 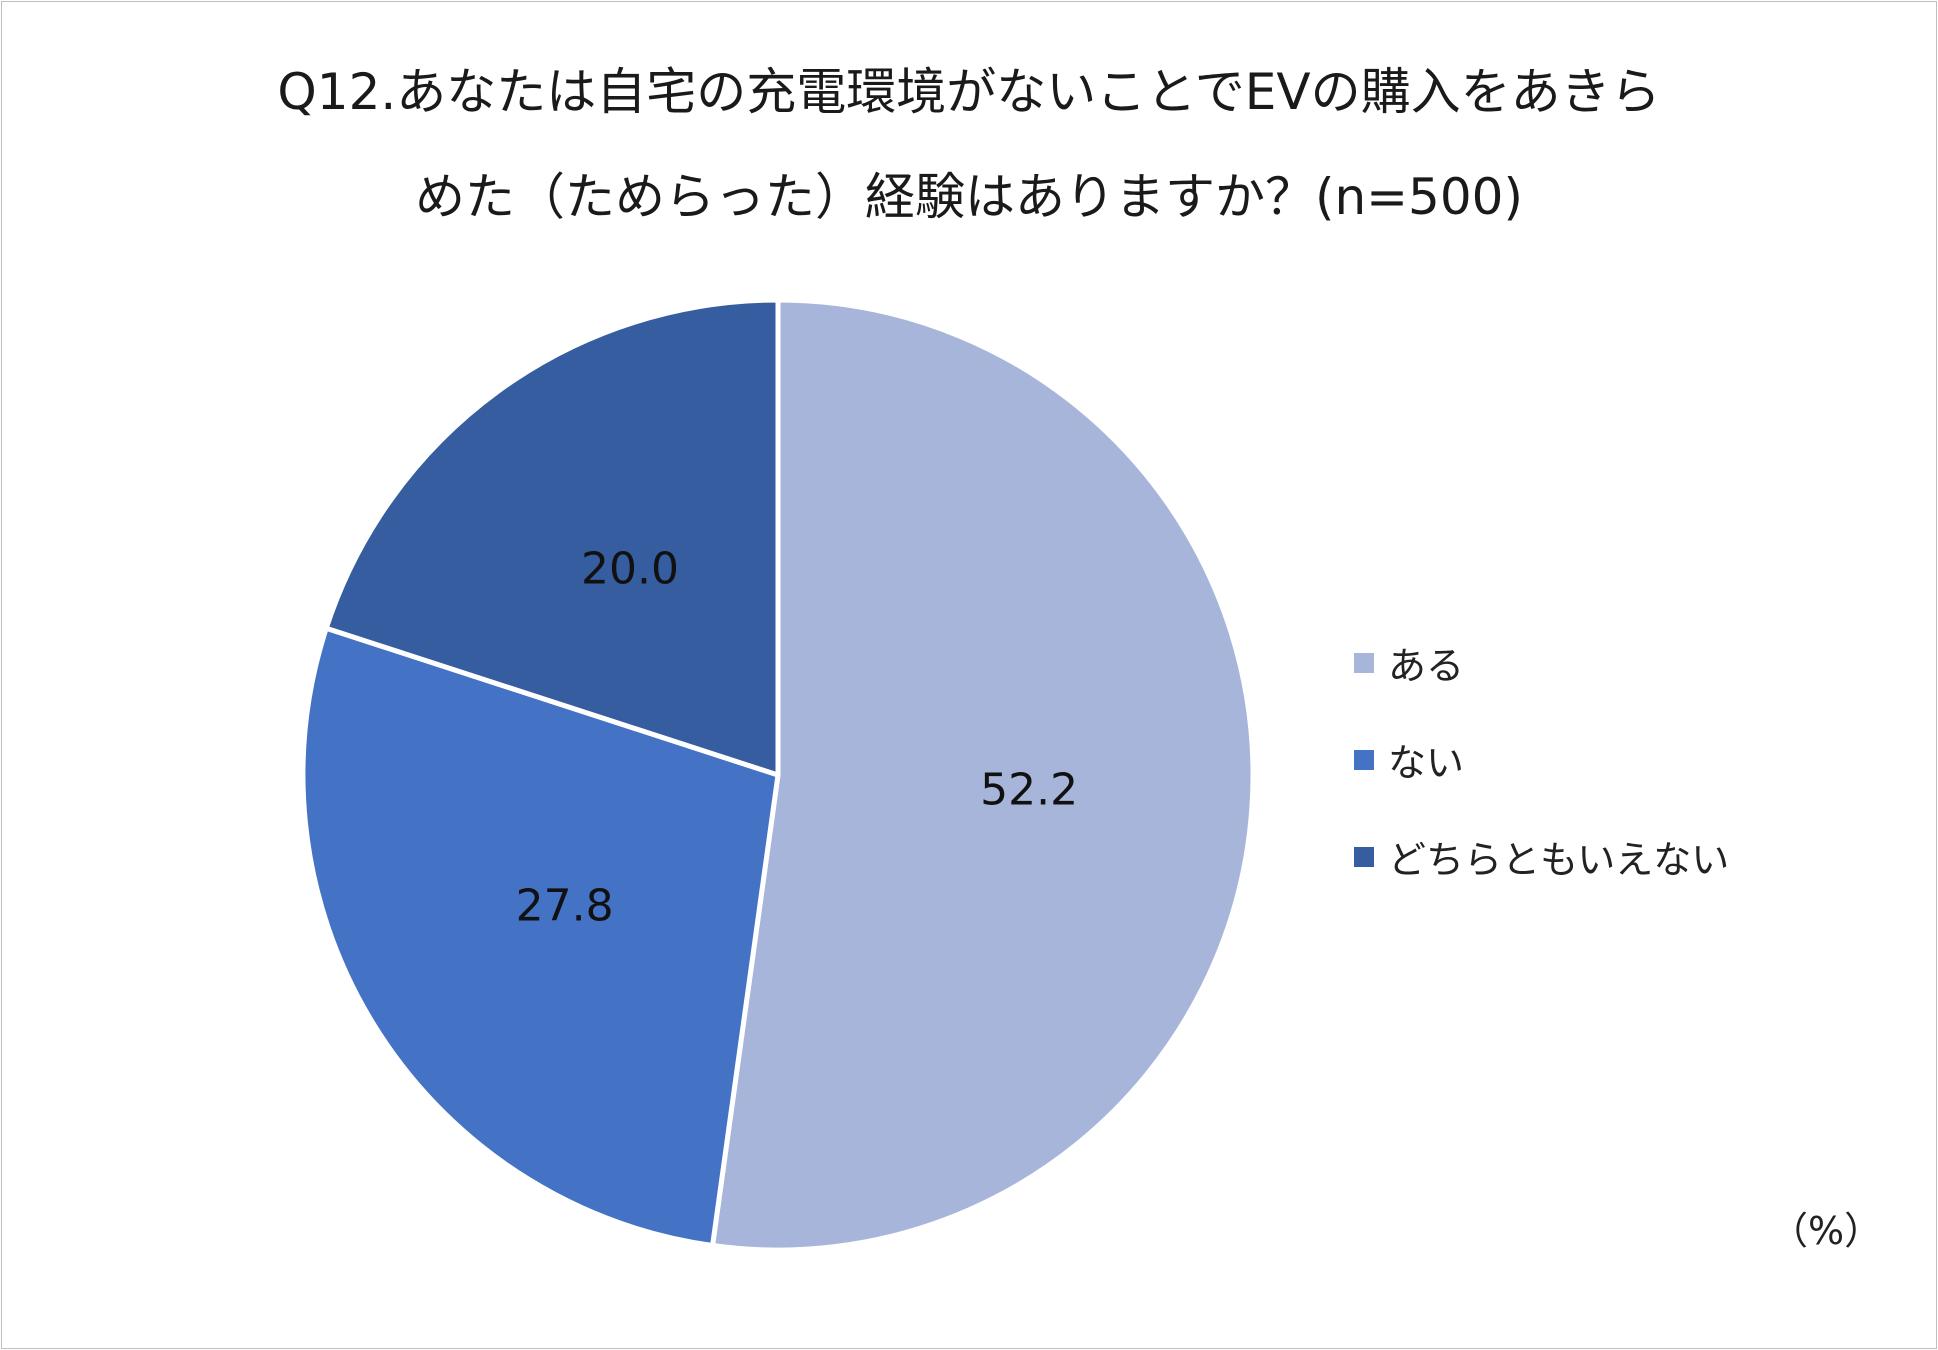 What do you see at coordinates (1559, 860) in the screenshot?
I see `legend-label-3: どちらともいえない` at bounding box center [1559, 860].